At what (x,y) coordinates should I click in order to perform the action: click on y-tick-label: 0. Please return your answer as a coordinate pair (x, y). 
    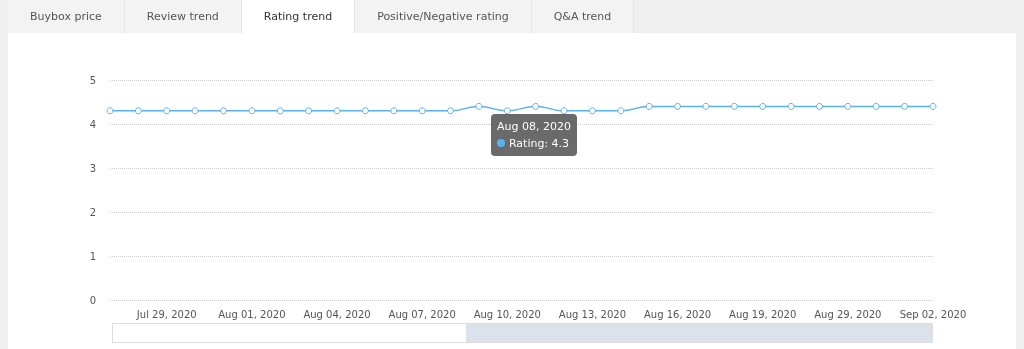
    Looking at the image, I should click on (92, 300).